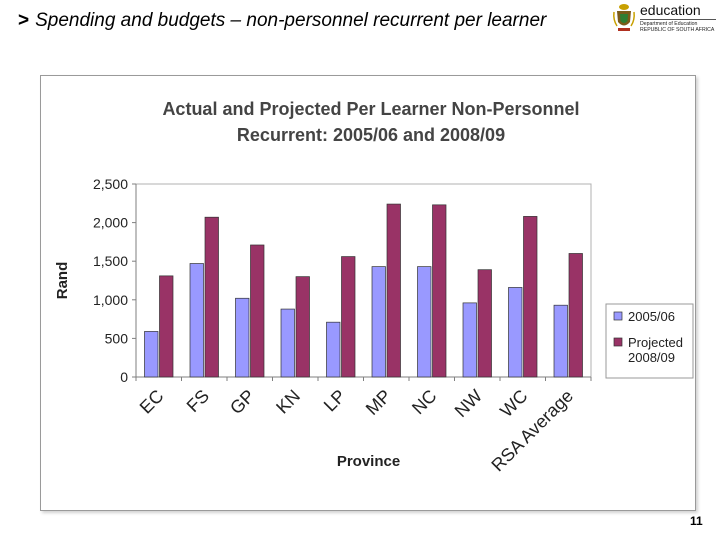 The width and height of the screenshot is (720, 540). Describe the element at coordinates (484, 323) in the screenshot. I see `bar-nw-2008` at that location.